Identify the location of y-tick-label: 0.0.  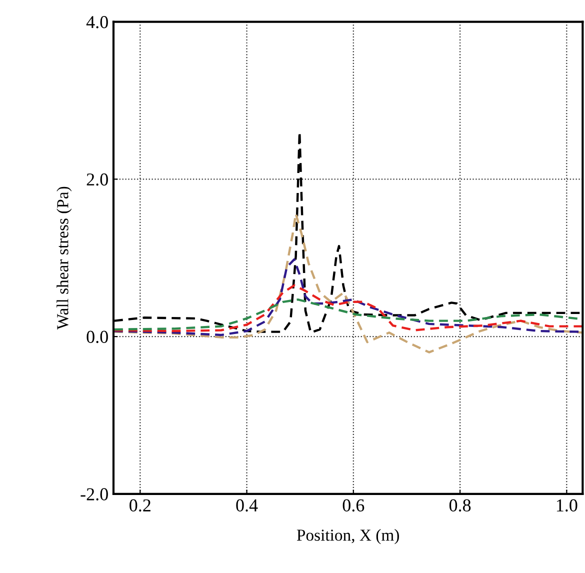
(97, 337).